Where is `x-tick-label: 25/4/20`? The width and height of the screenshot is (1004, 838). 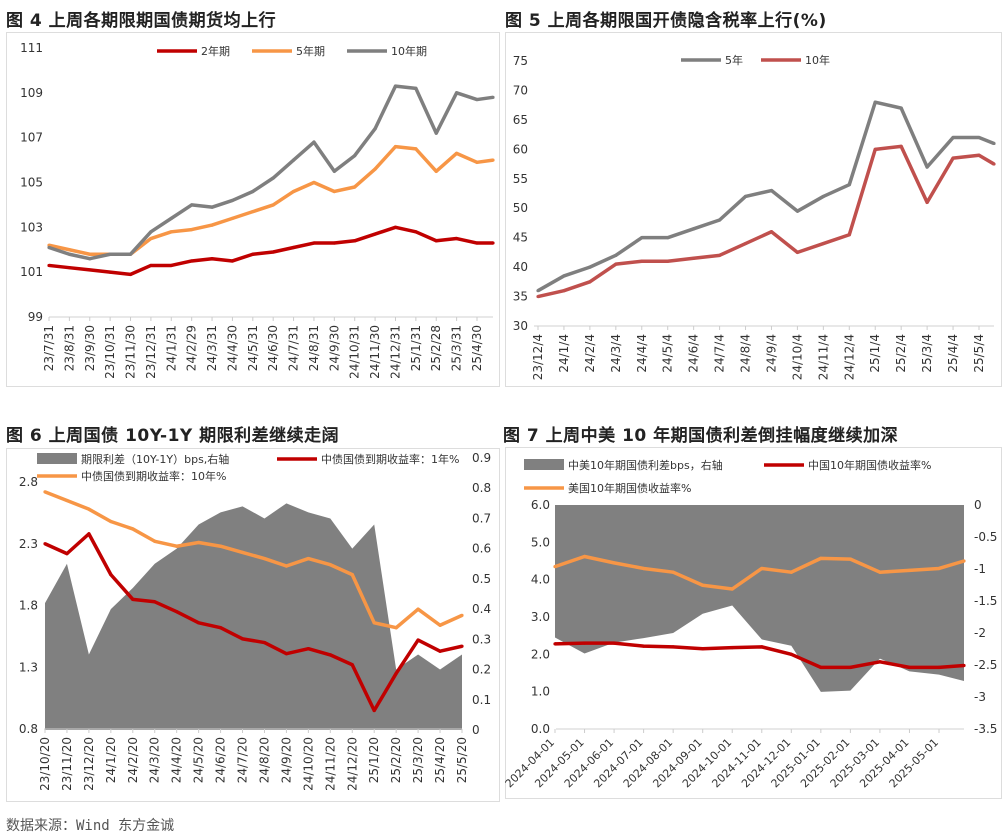 x-tick-label: 25/4/20 is located at coordinates (440, 760).